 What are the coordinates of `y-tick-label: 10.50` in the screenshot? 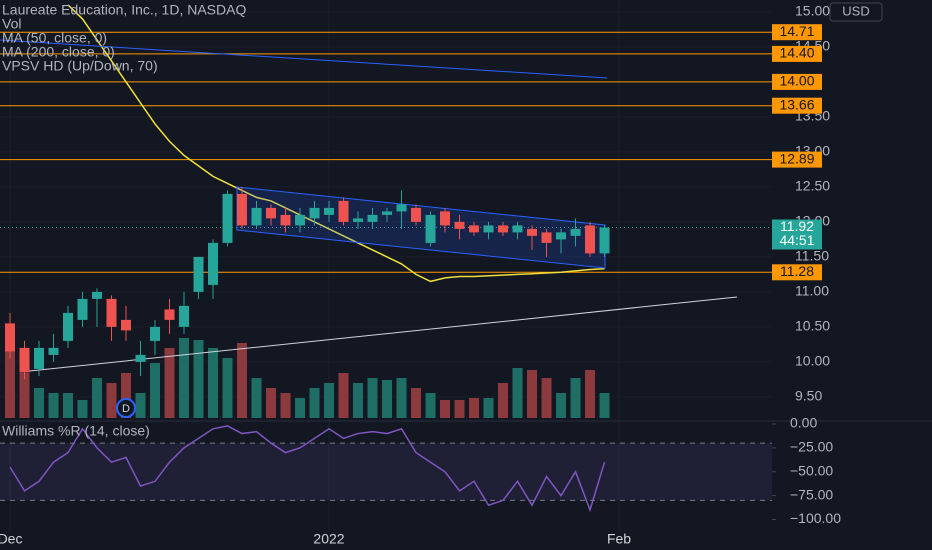 It's located at (812, 326).